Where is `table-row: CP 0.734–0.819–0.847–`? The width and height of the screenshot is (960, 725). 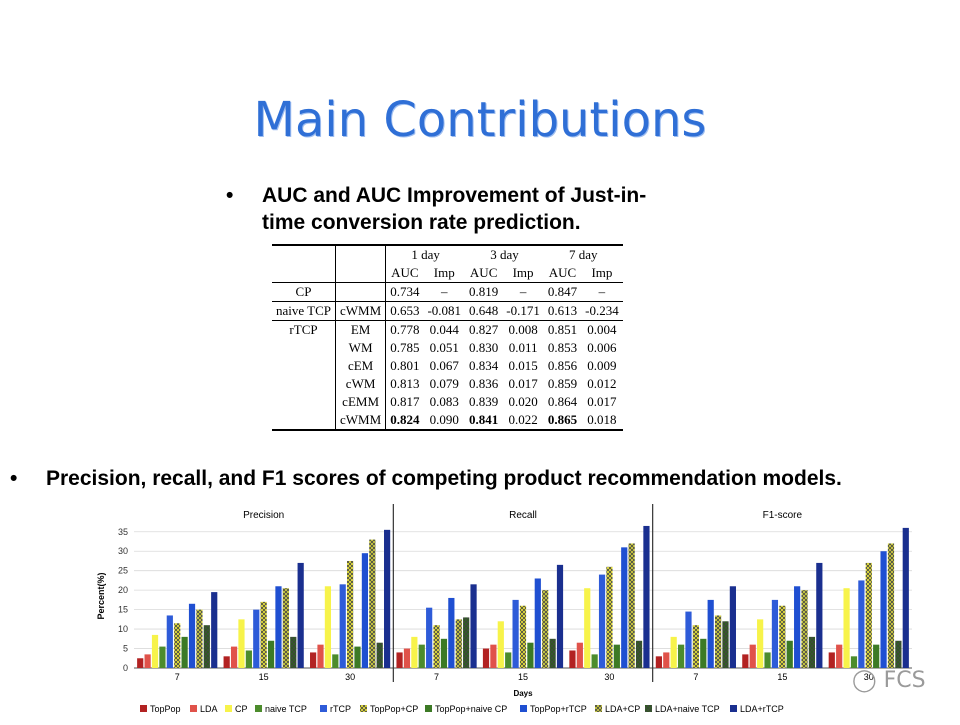 table-row: CP 0.734–0.819–0.847– is located at coordinates (447, 292).